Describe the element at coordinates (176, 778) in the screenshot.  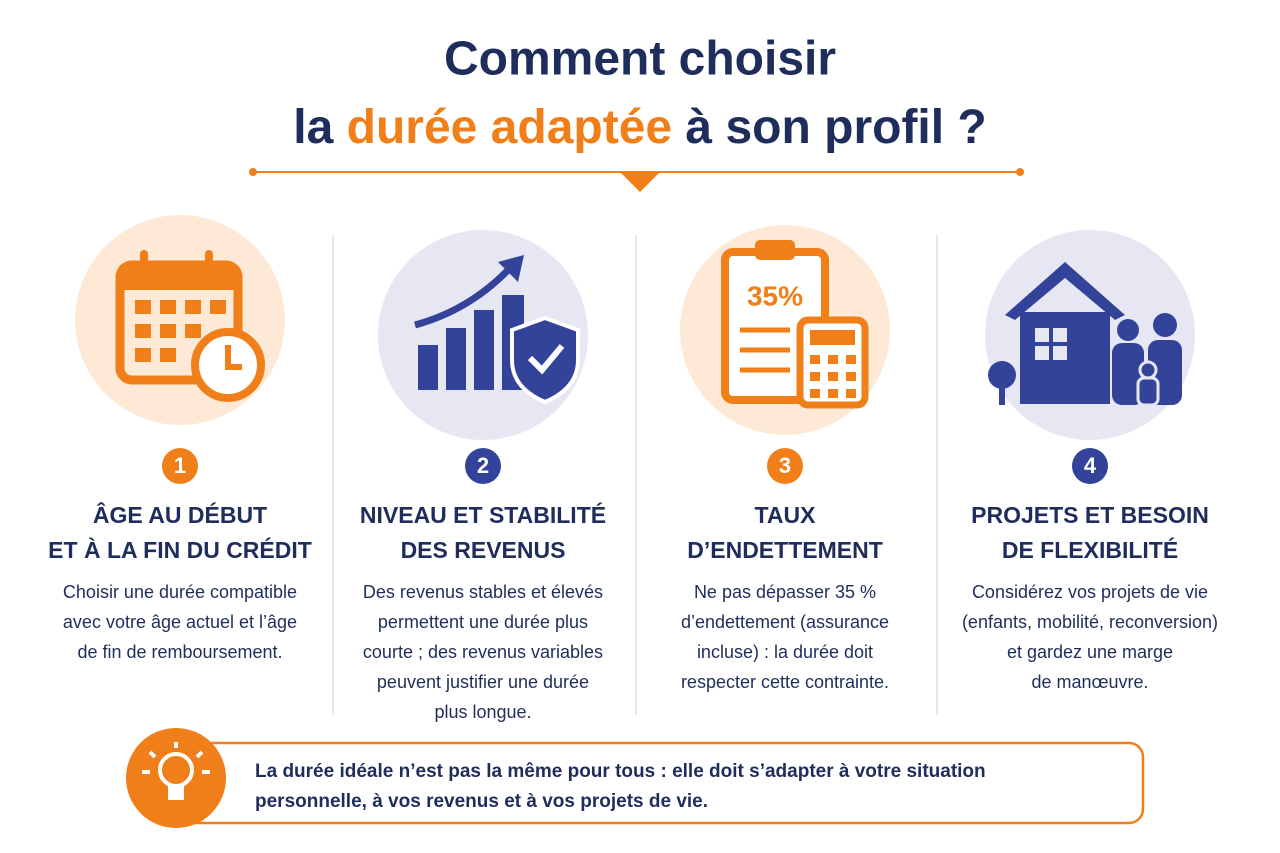
I see `bulb-icon` at that location.